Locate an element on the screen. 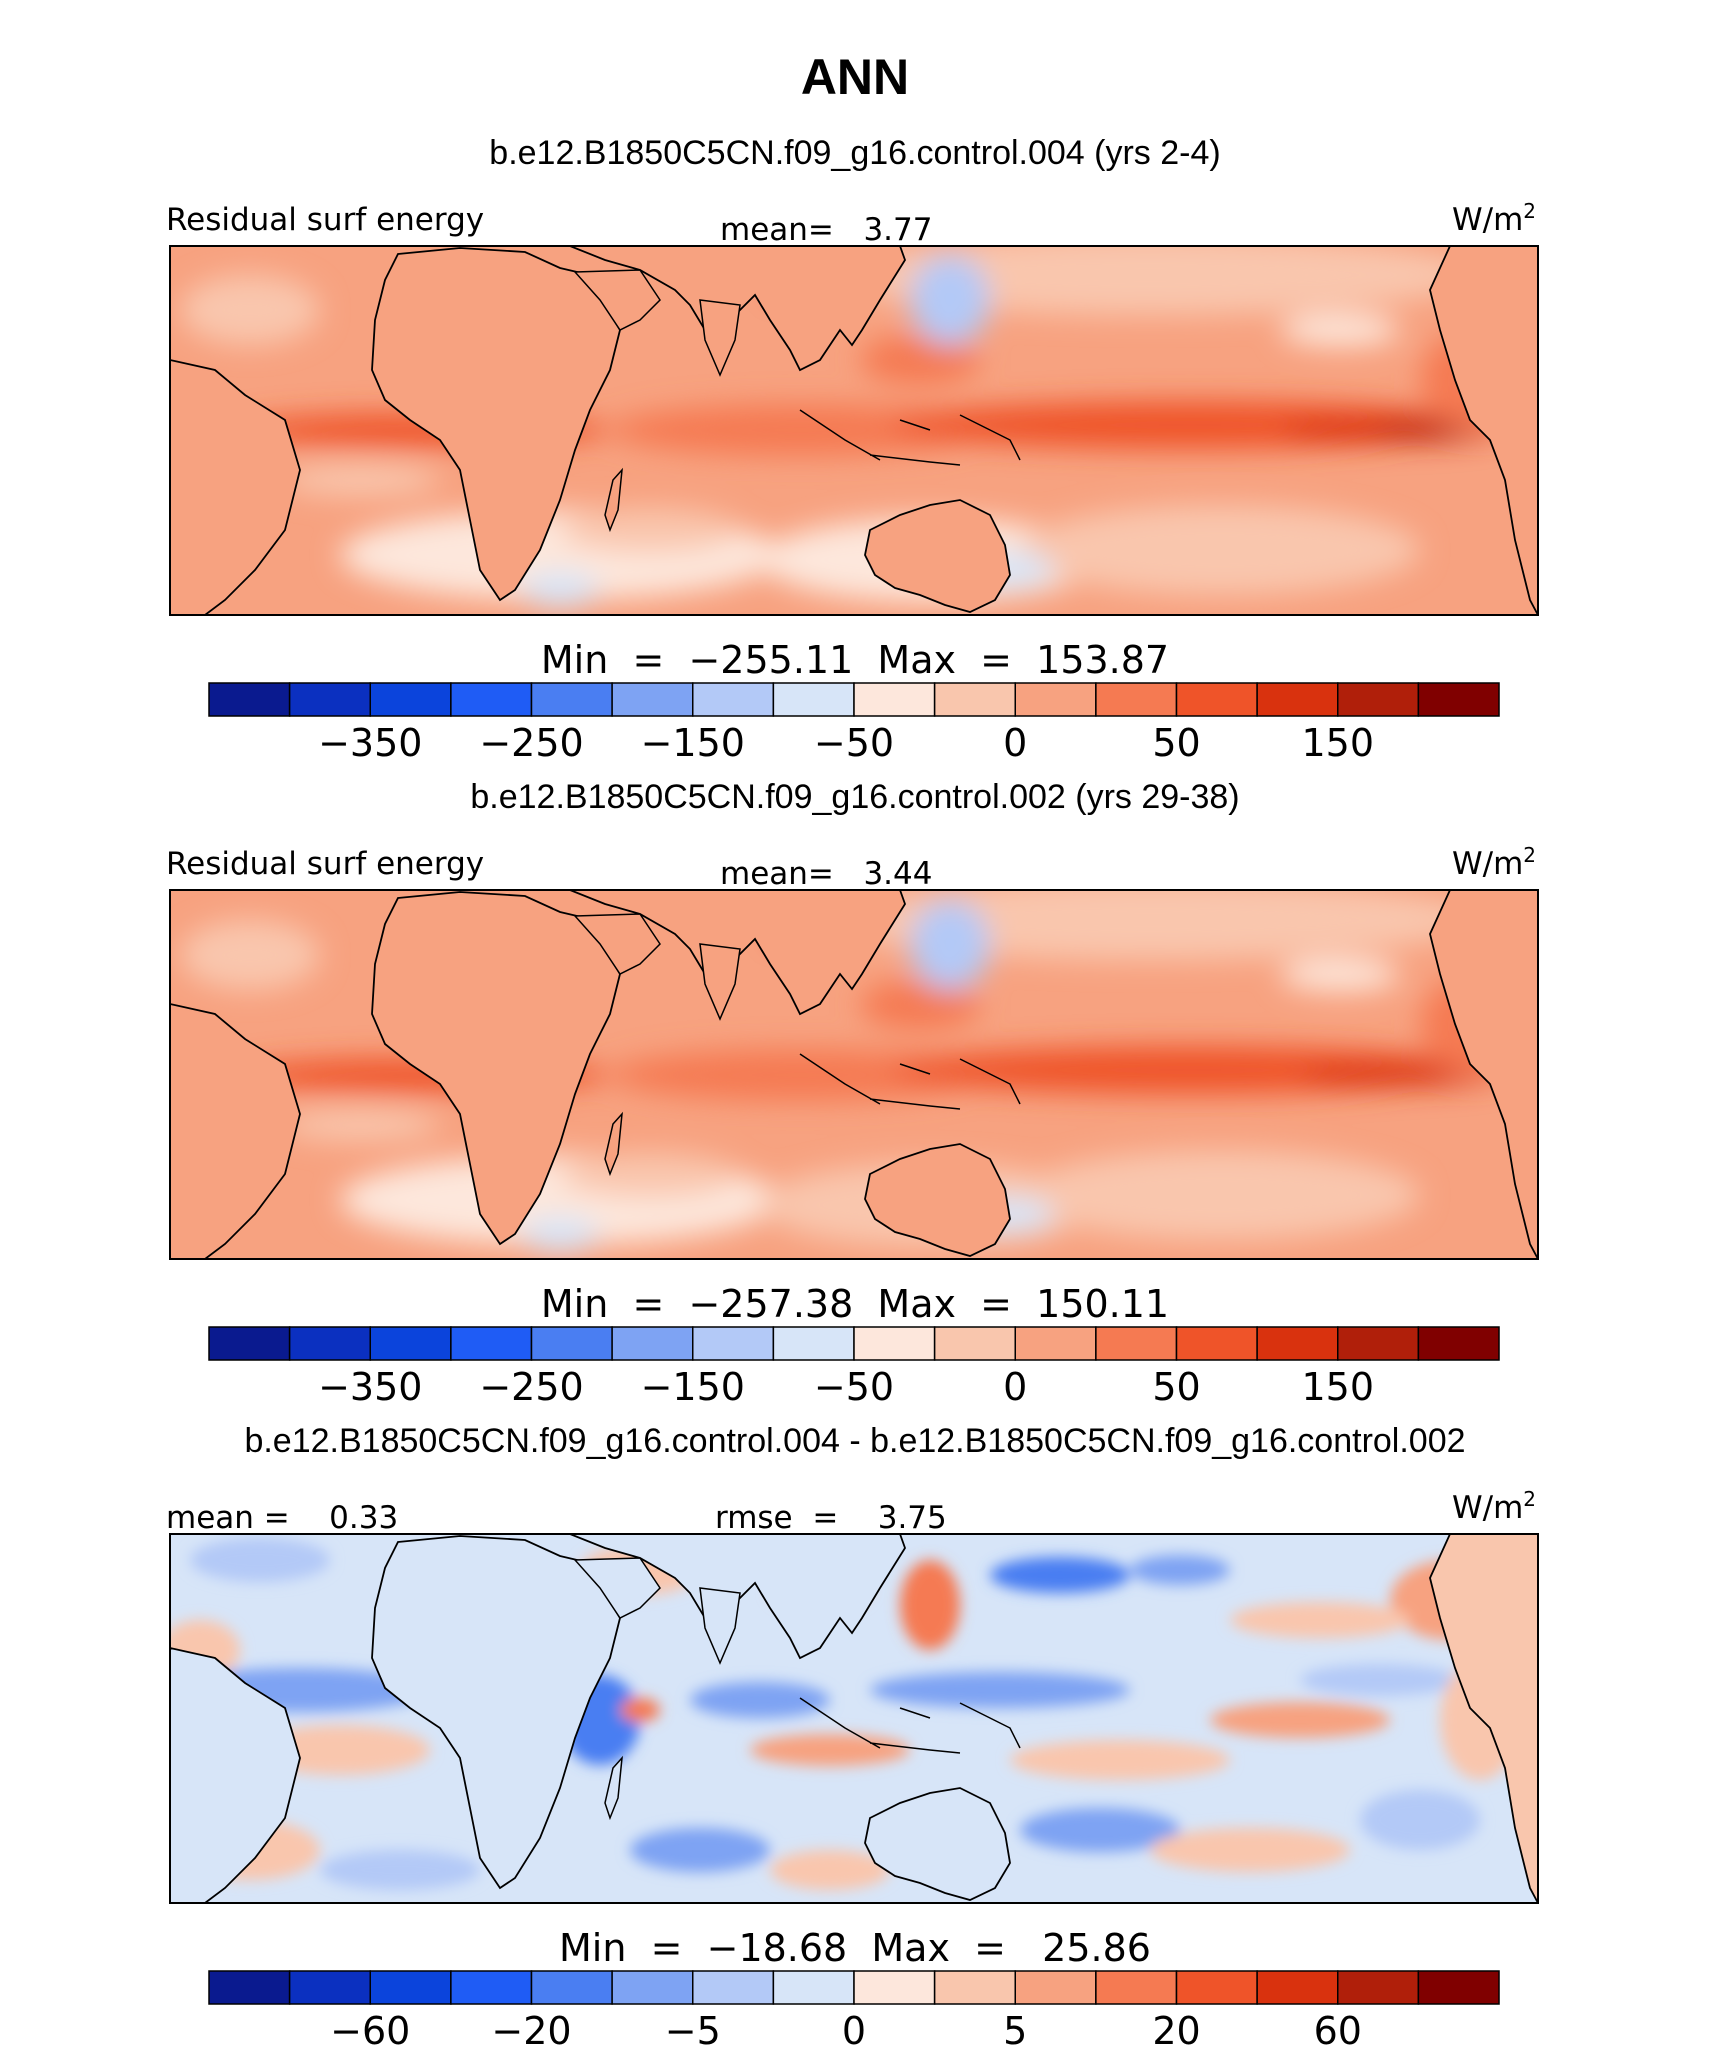  panel-diff-arabia is located at coordinates (617, 1588).